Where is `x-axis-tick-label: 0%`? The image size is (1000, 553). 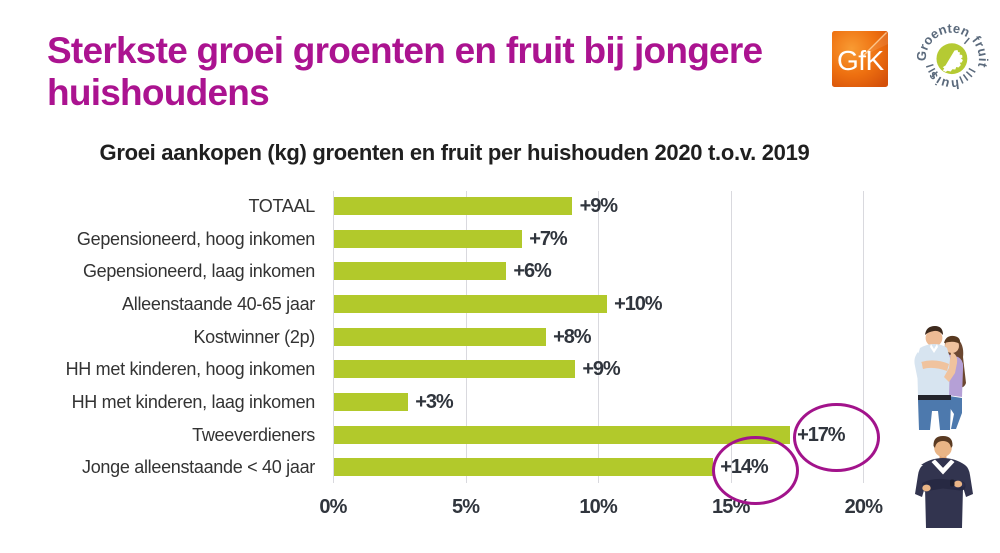
x-axis-tick-label: 0% is located at coordinates (333, 507).